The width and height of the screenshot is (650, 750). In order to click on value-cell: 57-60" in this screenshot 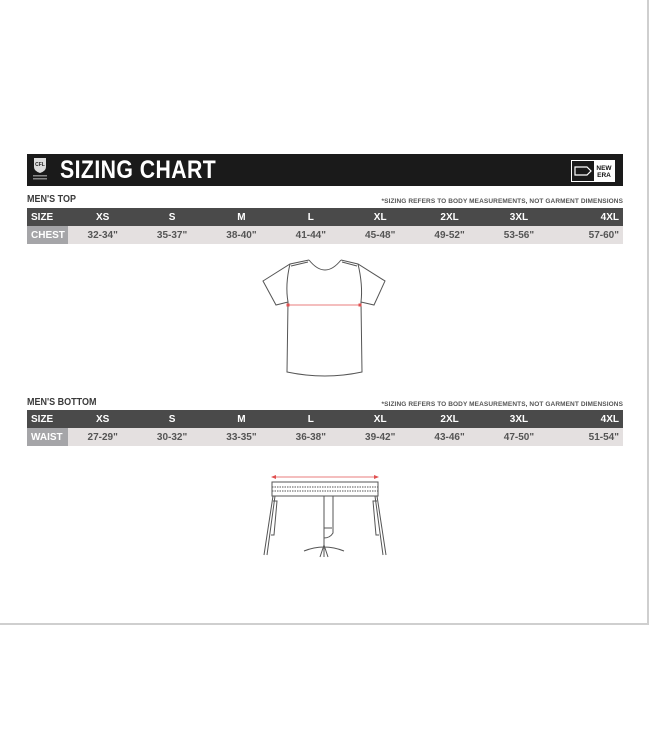, I will do `click(588, 235)`.